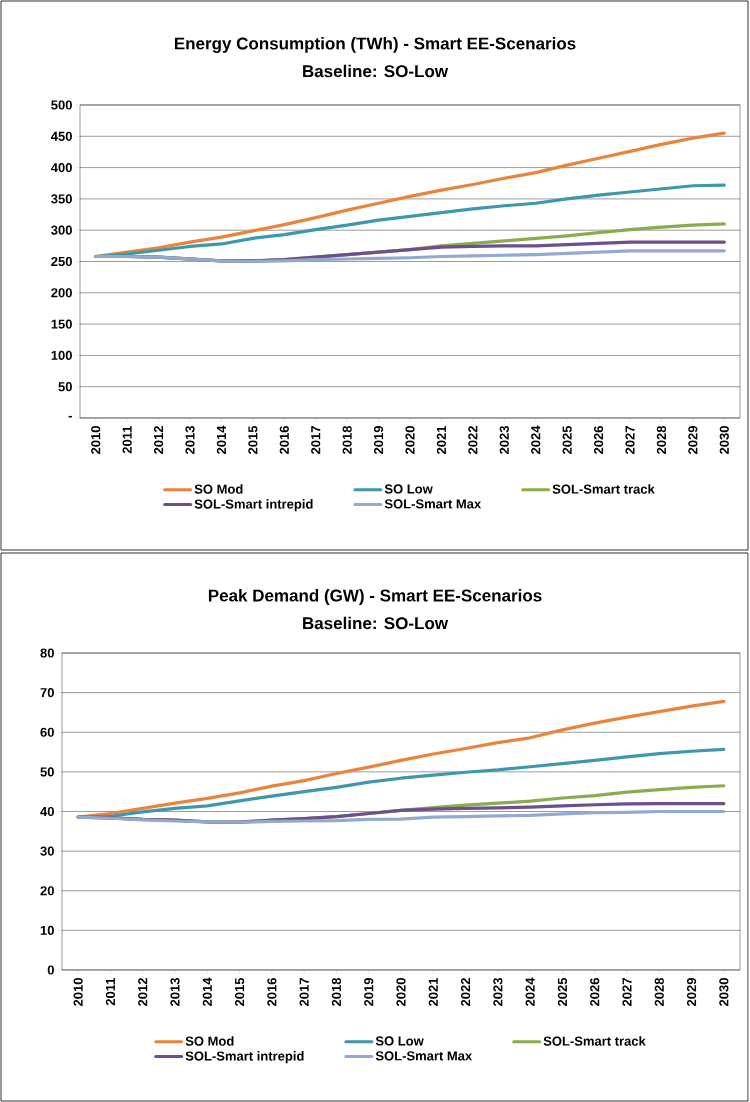 The image size is (750, 1102). I want to click on y-tick-label: 70, so click(47, 693).